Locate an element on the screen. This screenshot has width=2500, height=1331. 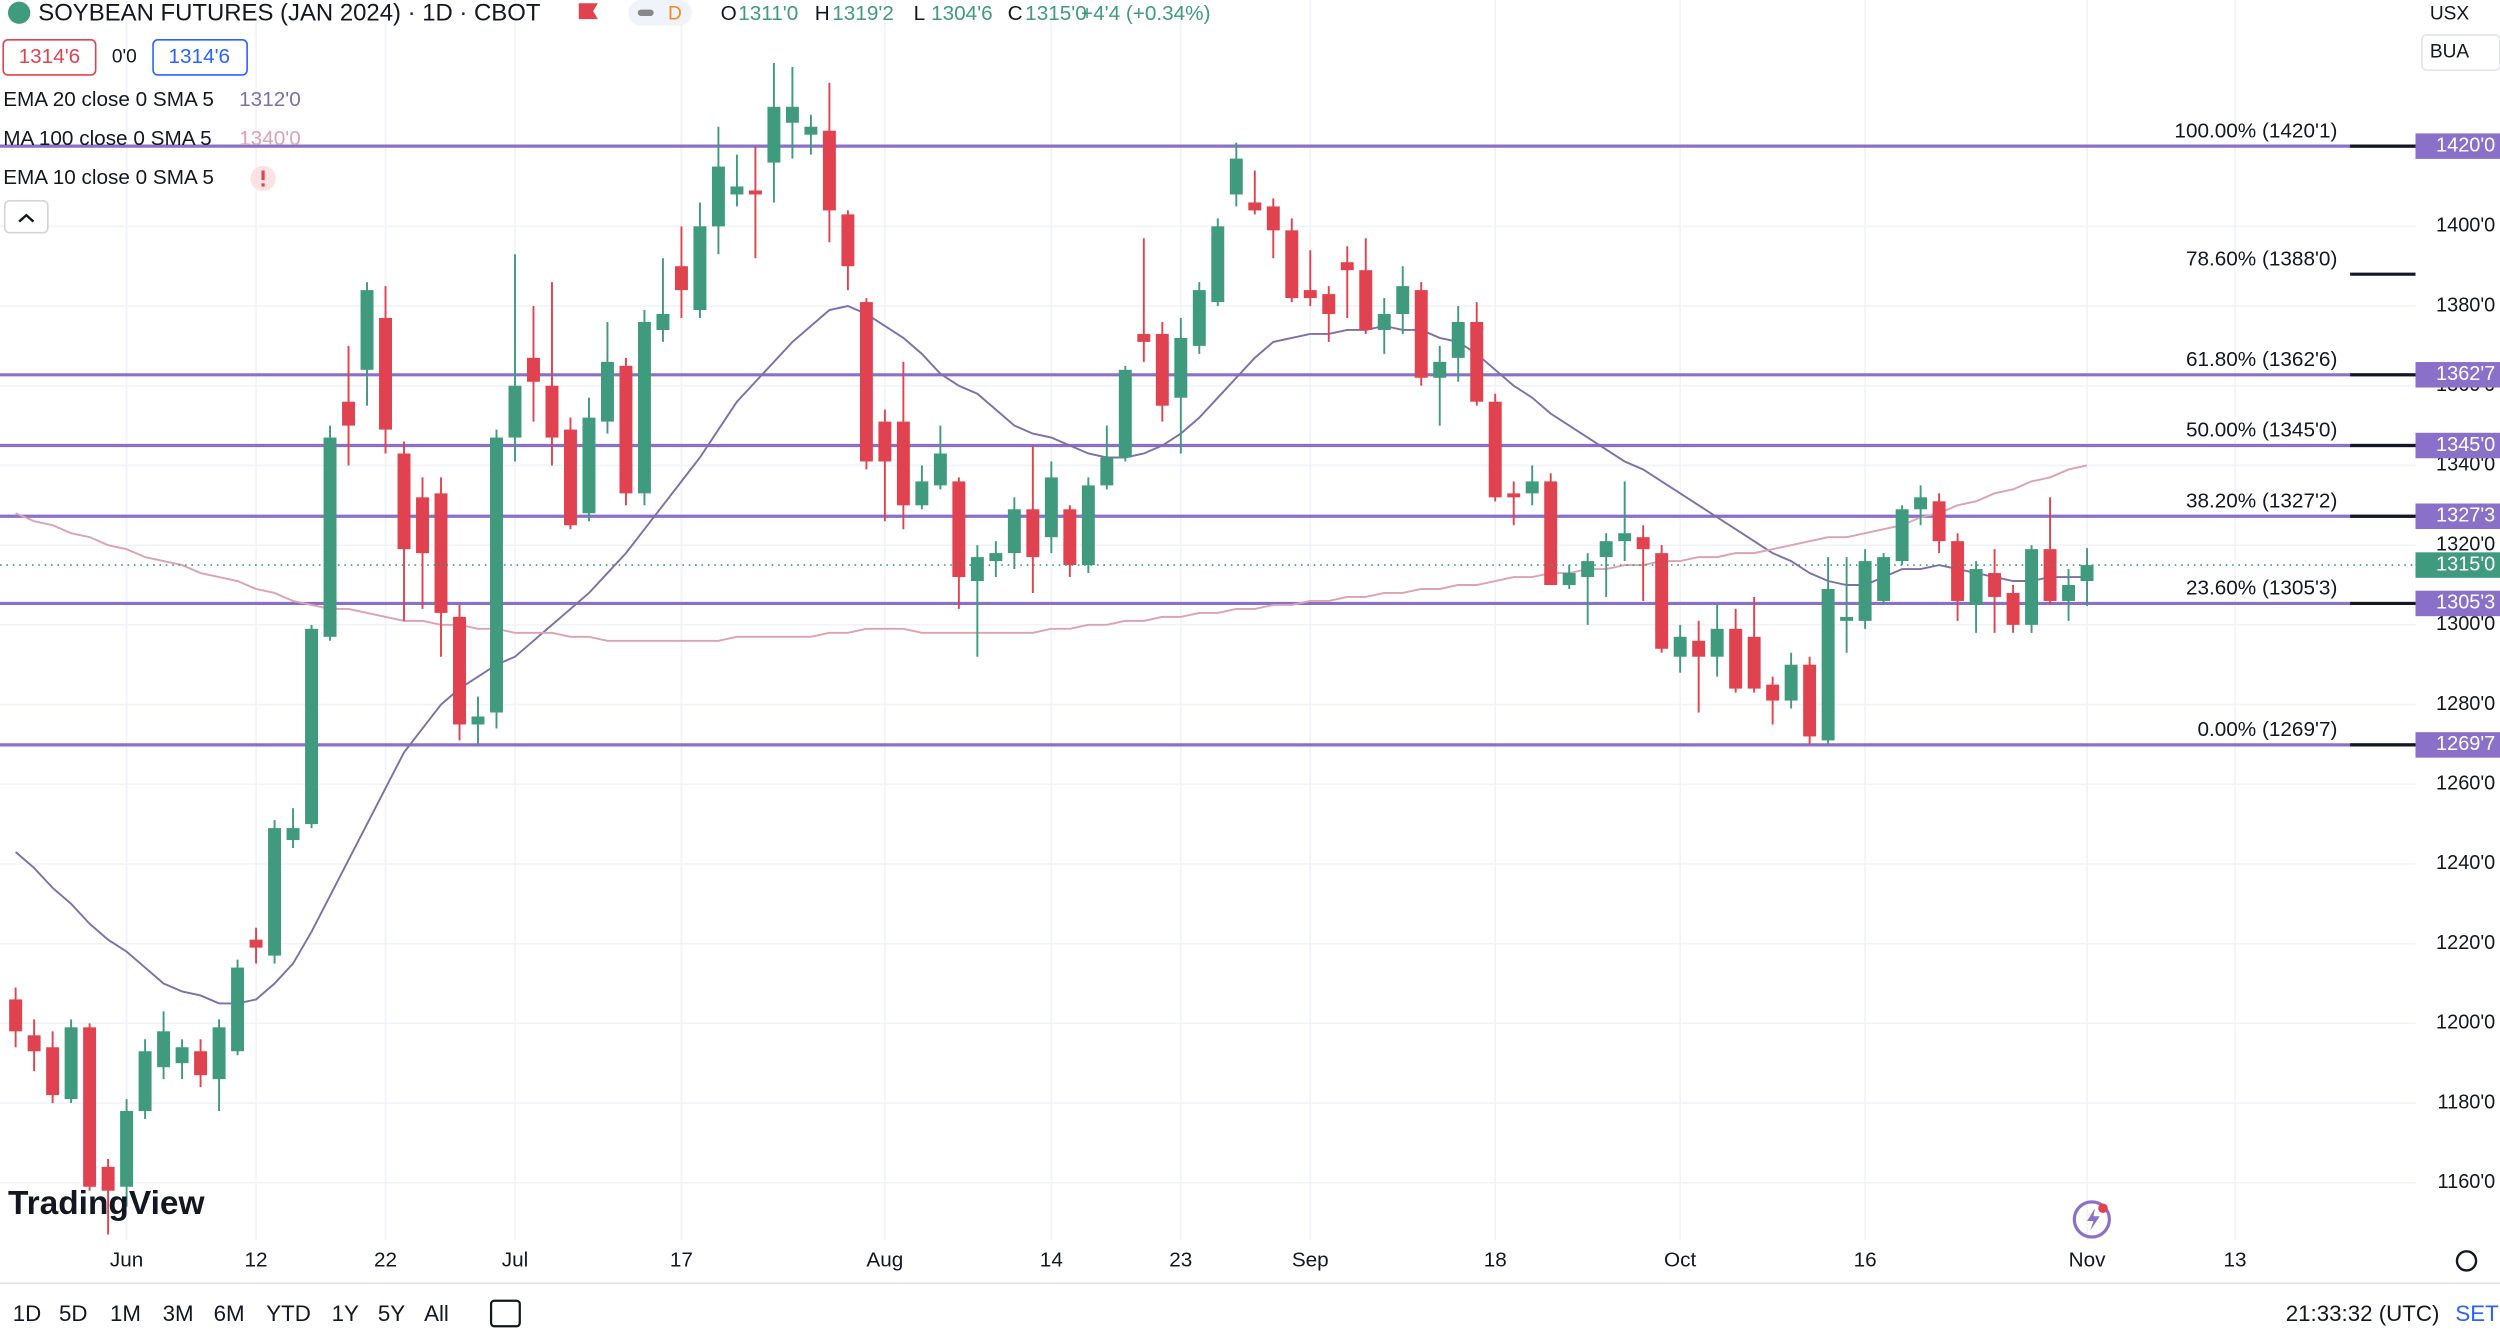
indicator-name: EMA 10 close 0 SMA 5 is located at coordinates (108, 177).